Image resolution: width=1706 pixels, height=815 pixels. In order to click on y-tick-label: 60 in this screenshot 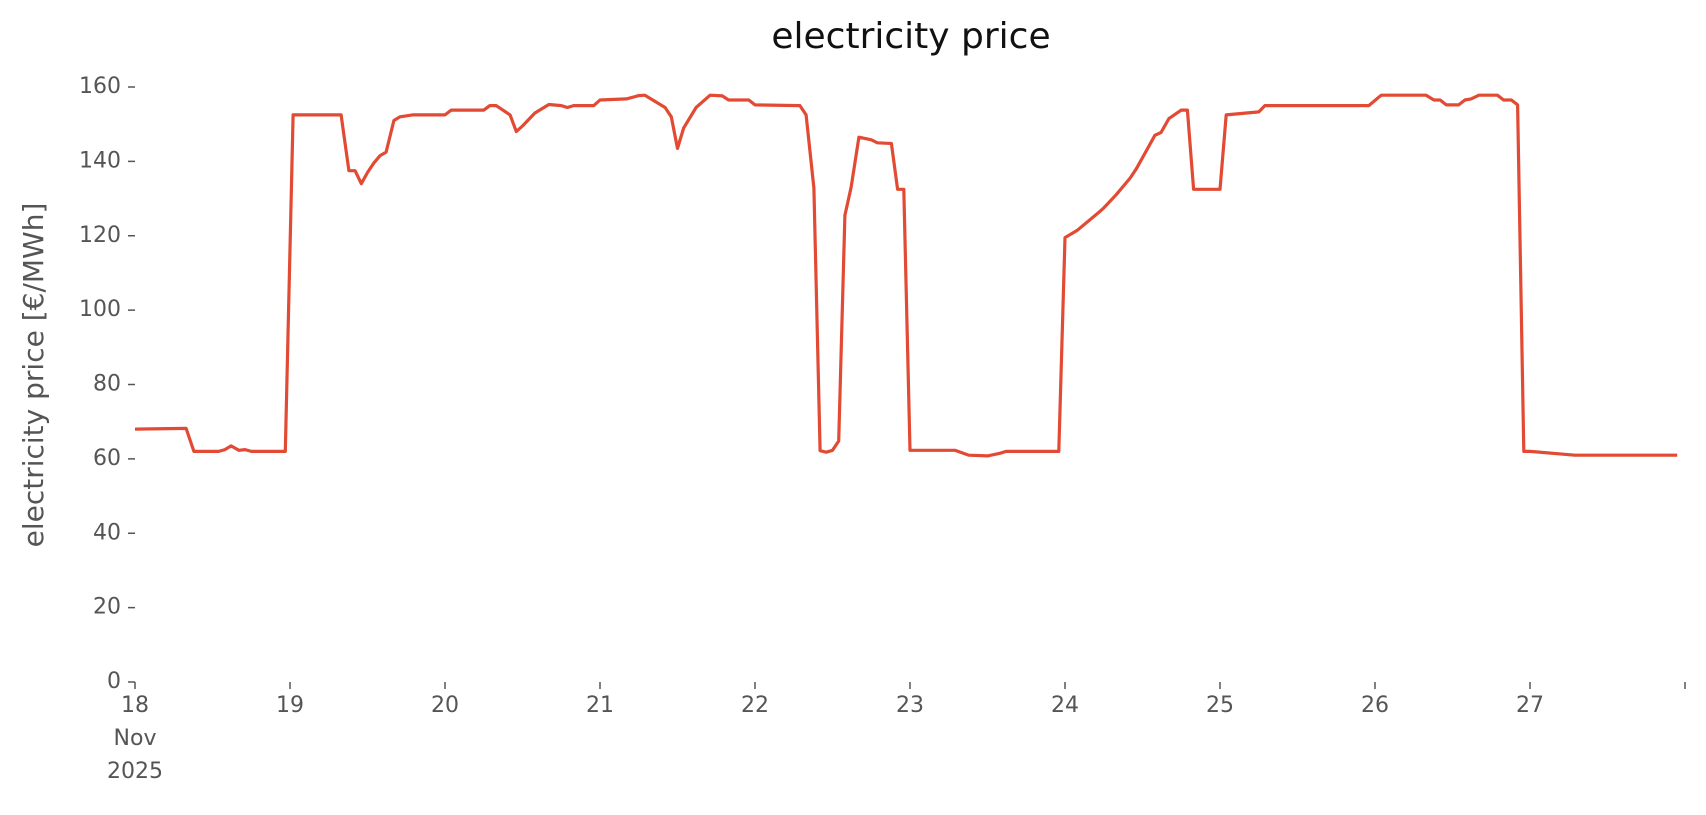, I will do `click(107, 458)`.